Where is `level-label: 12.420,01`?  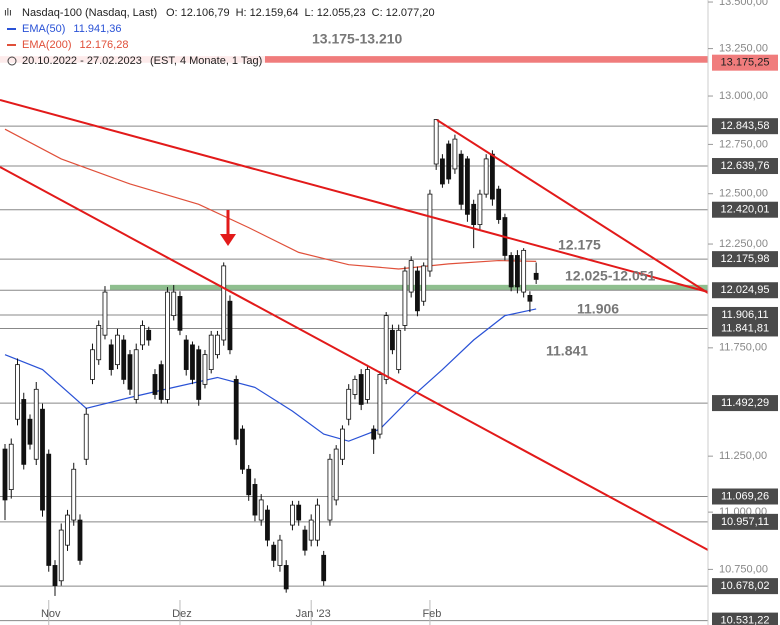
level-label: 12.420,01 is located at coordinates (745, 210).